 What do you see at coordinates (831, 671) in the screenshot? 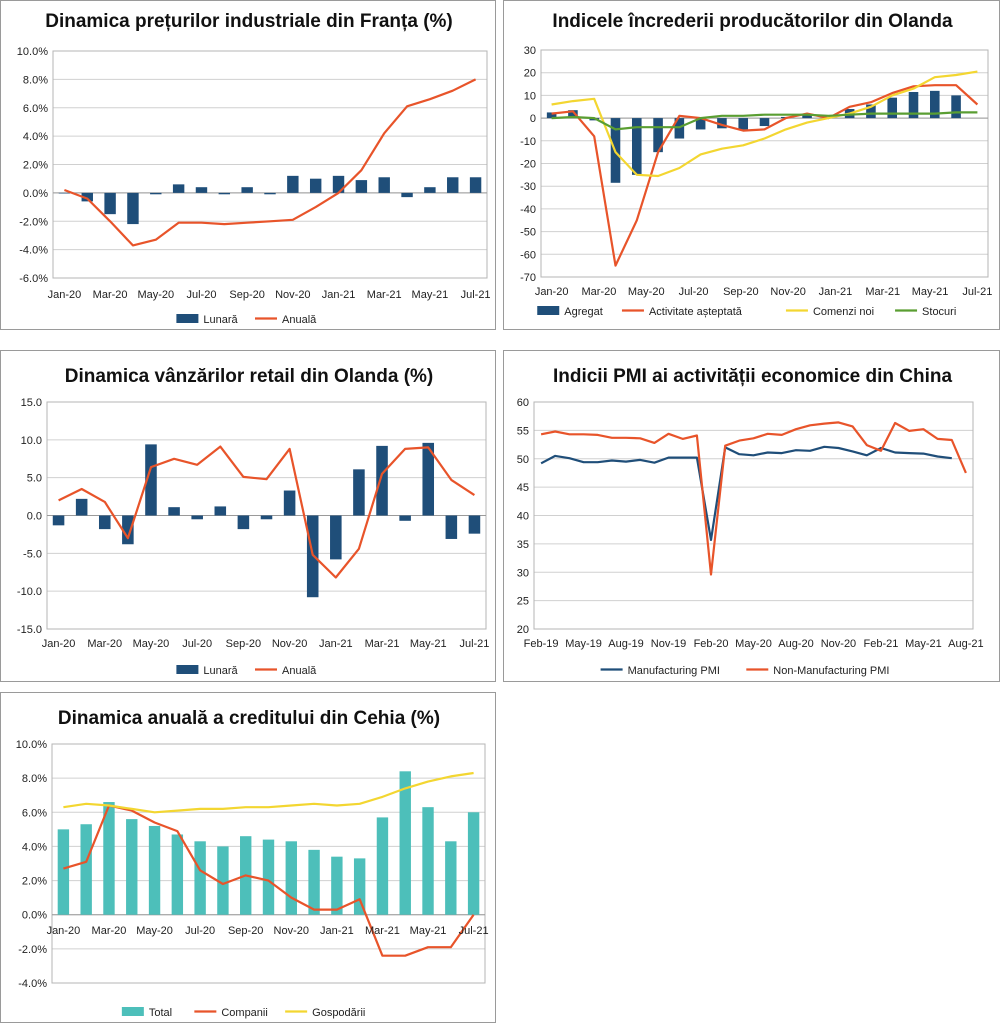
I see `legend-label: Non-Manufacturing PMI` at bounding box center [831, 671].